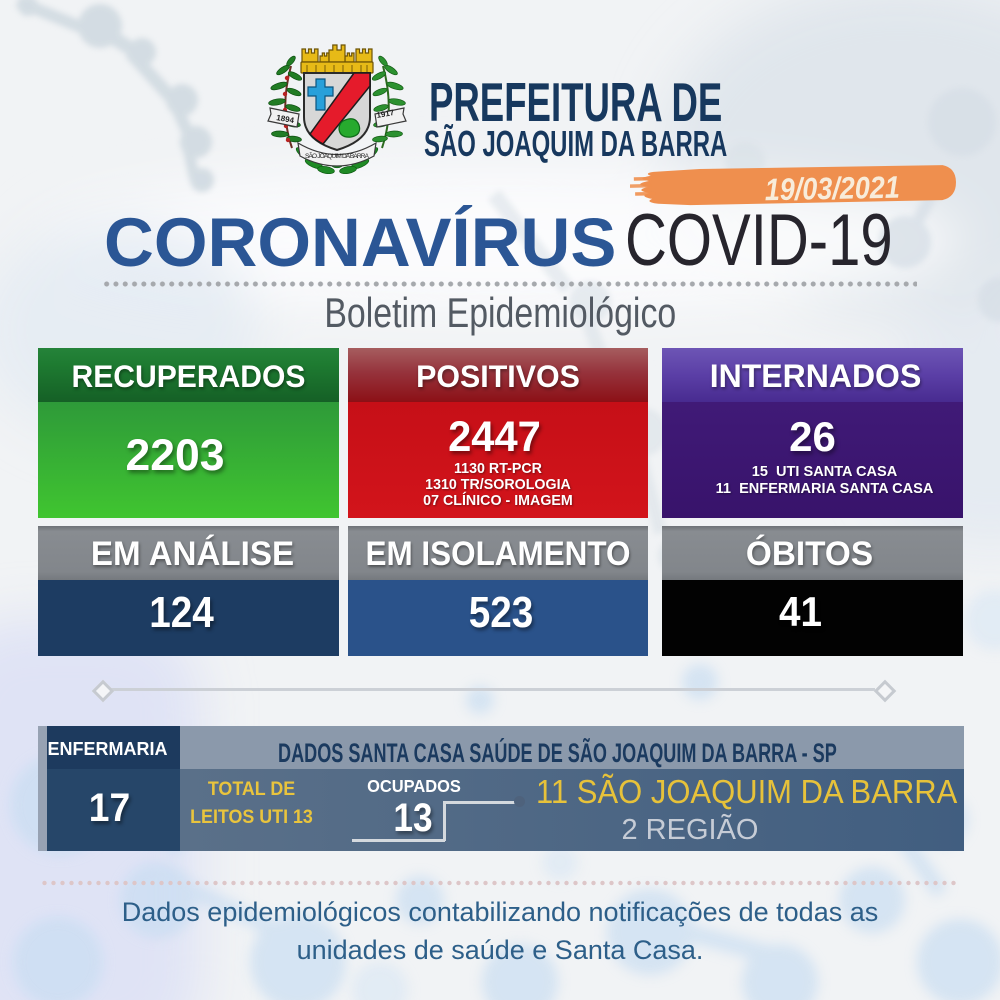 This screenshot has height=1000, width=1000. What do you see at coordinates (337, 155) in the screenshot?
I see `svg-text: SÃO JOAQUIM DA BARRA` at bounding box center [337, 155].